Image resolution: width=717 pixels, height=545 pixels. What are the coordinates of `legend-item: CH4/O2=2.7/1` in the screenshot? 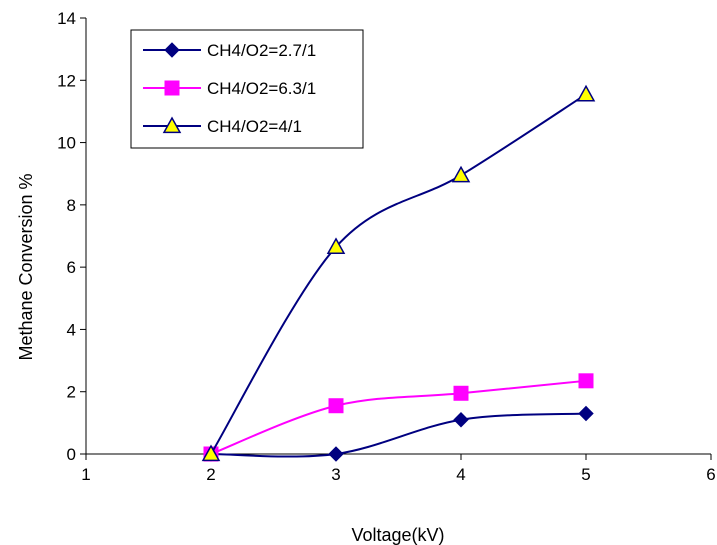 It's located at (229, 50).